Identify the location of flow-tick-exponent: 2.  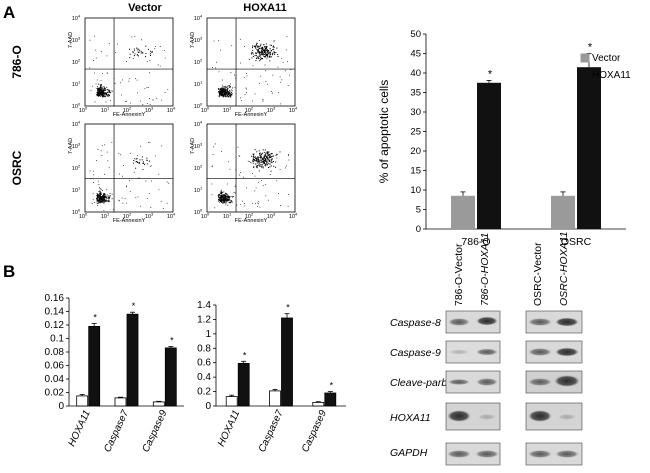
(201, 60).